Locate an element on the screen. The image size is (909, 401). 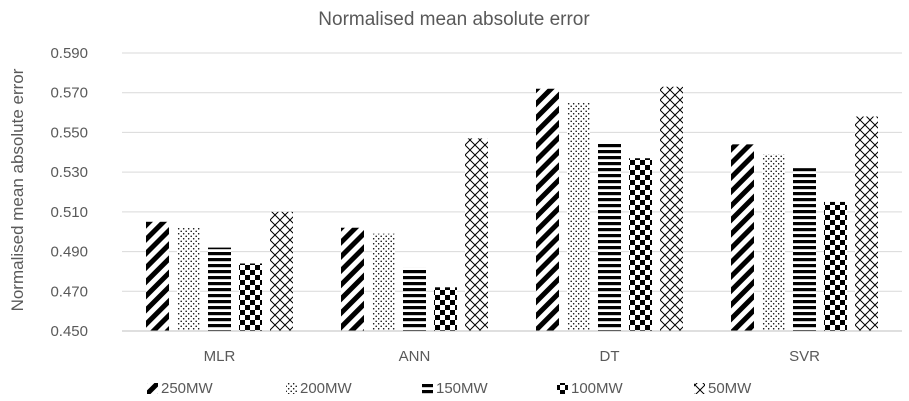
bar-dt-250mw is located at coordinates (547, 209).